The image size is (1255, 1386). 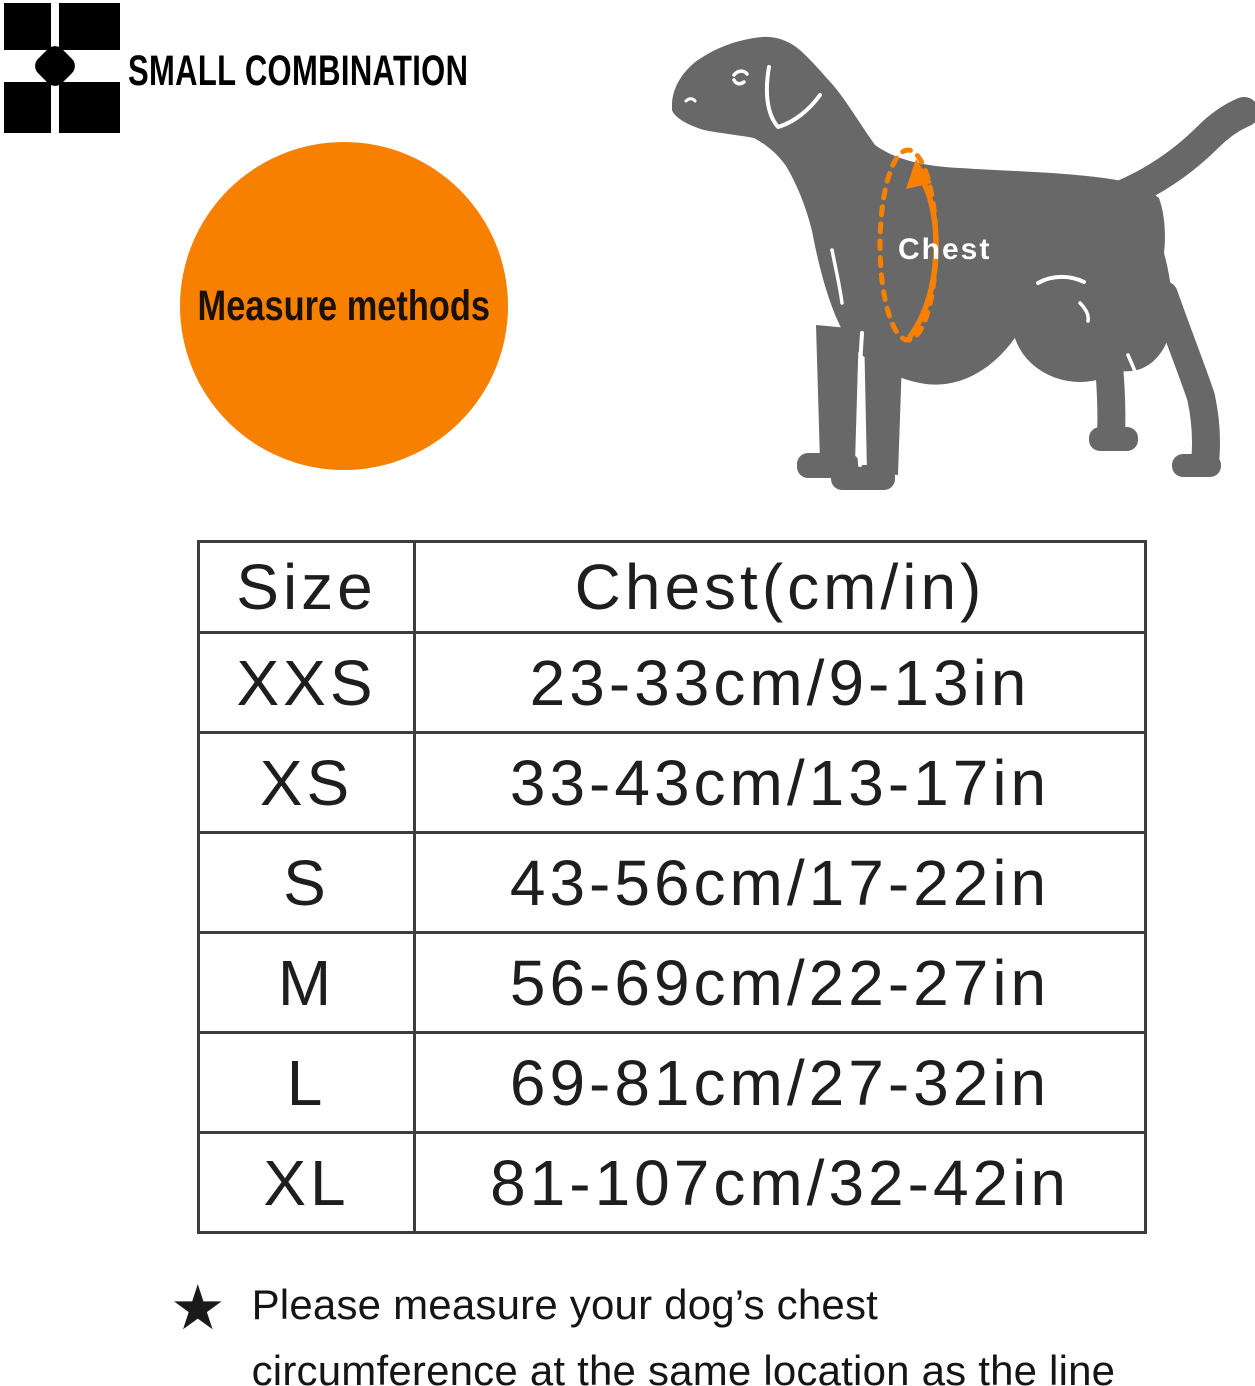 I want to click on size-cell: M, so click(x=306, y=982).